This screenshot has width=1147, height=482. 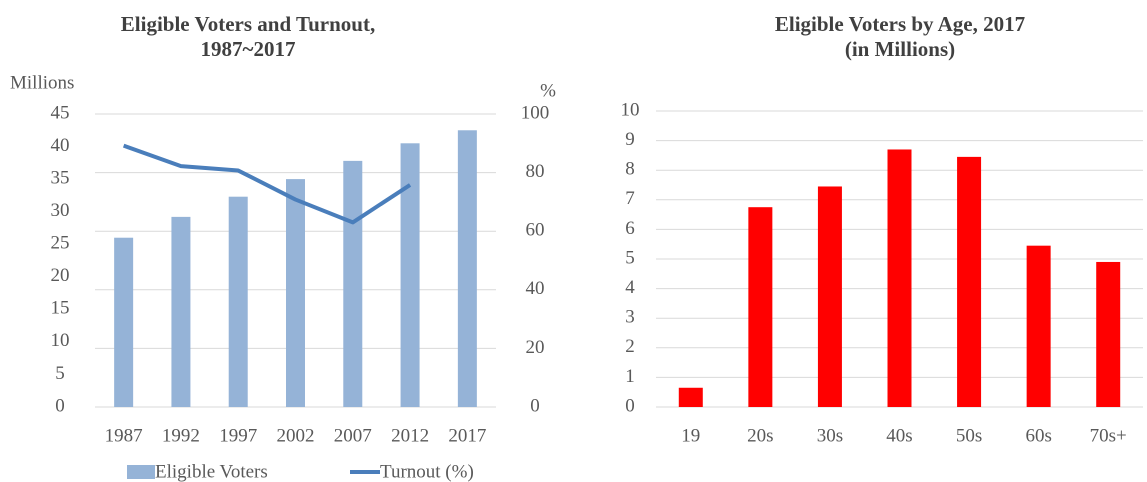 What do you see at coordinates (248, 24) in the screenshot?
I see `chart-title: Eligible Voters and Turnout,` at bounding box center [248, 24].